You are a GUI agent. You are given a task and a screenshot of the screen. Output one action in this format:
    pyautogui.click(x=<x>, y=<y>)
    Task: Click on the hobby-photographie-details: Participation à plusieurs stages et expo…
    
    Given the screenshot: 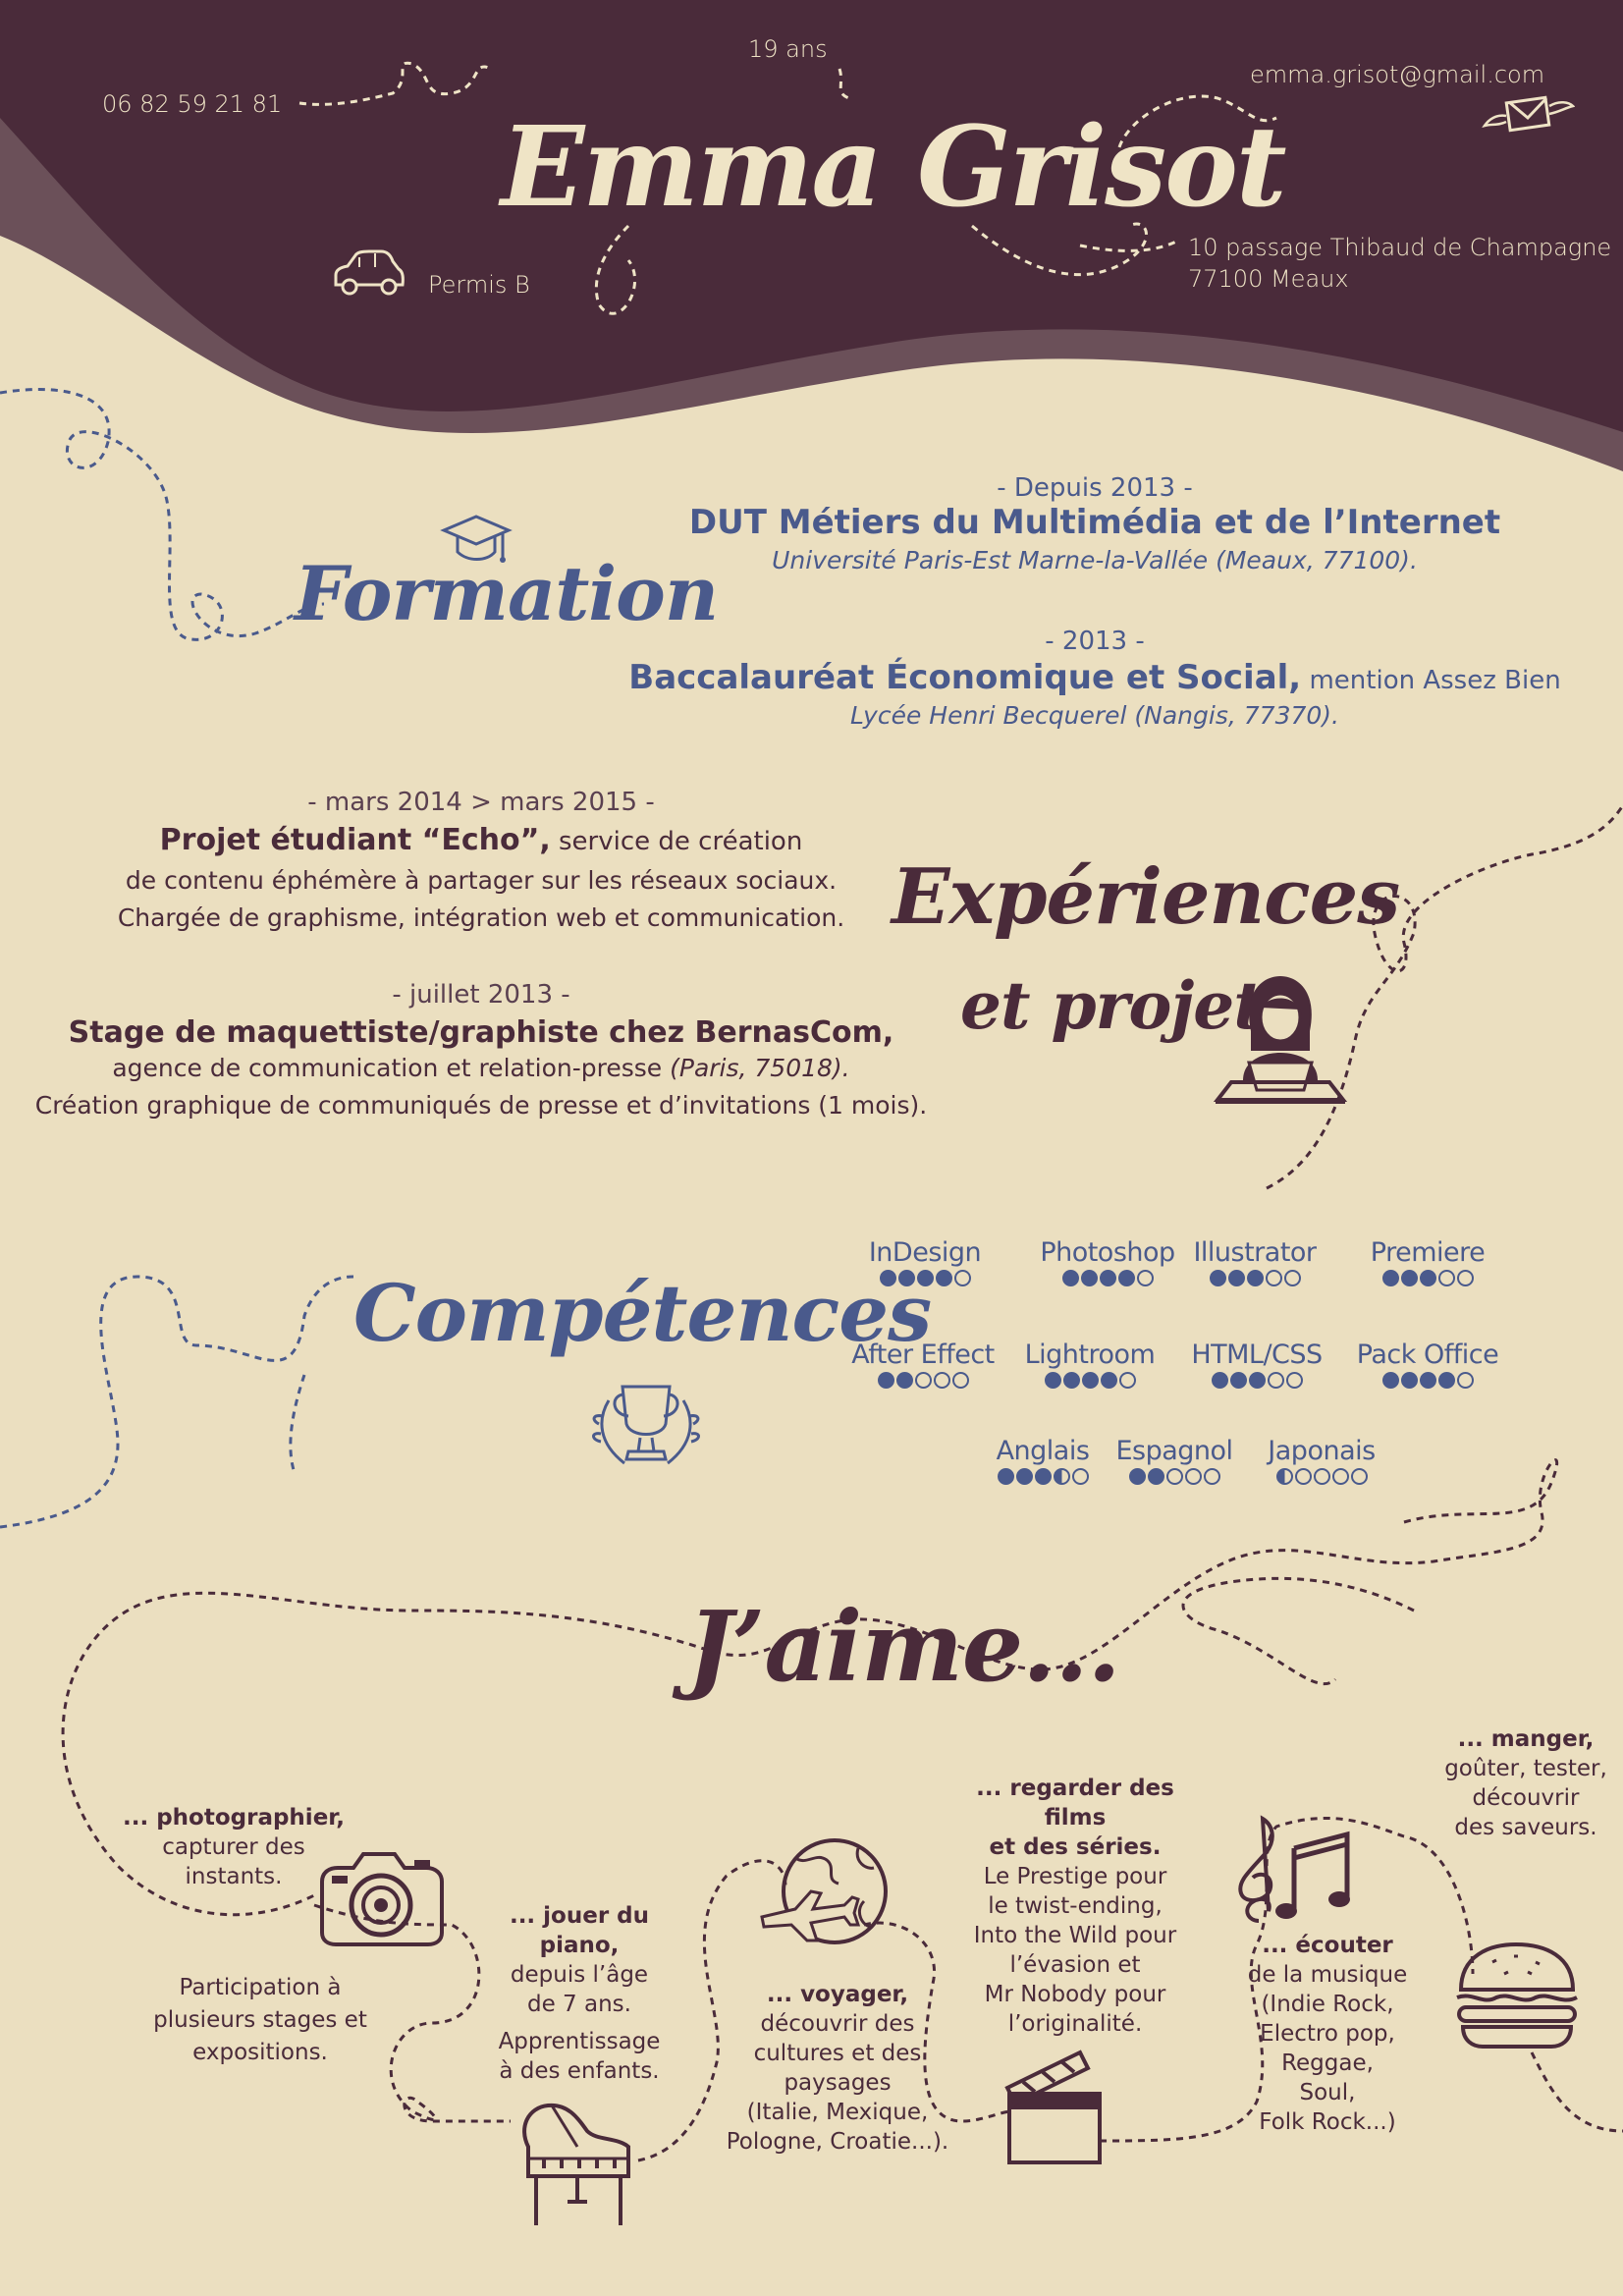 What is the action you would take?
    pyautogui.click(x=260, y=2020)
    